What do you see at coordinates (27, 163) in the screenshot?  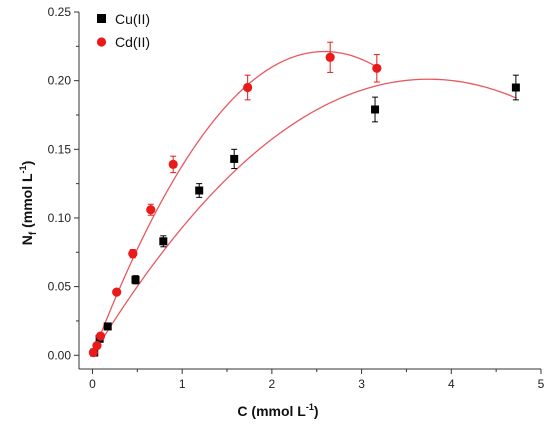 I see `y-axis-title-close: )` at bounding box center [27, 163].